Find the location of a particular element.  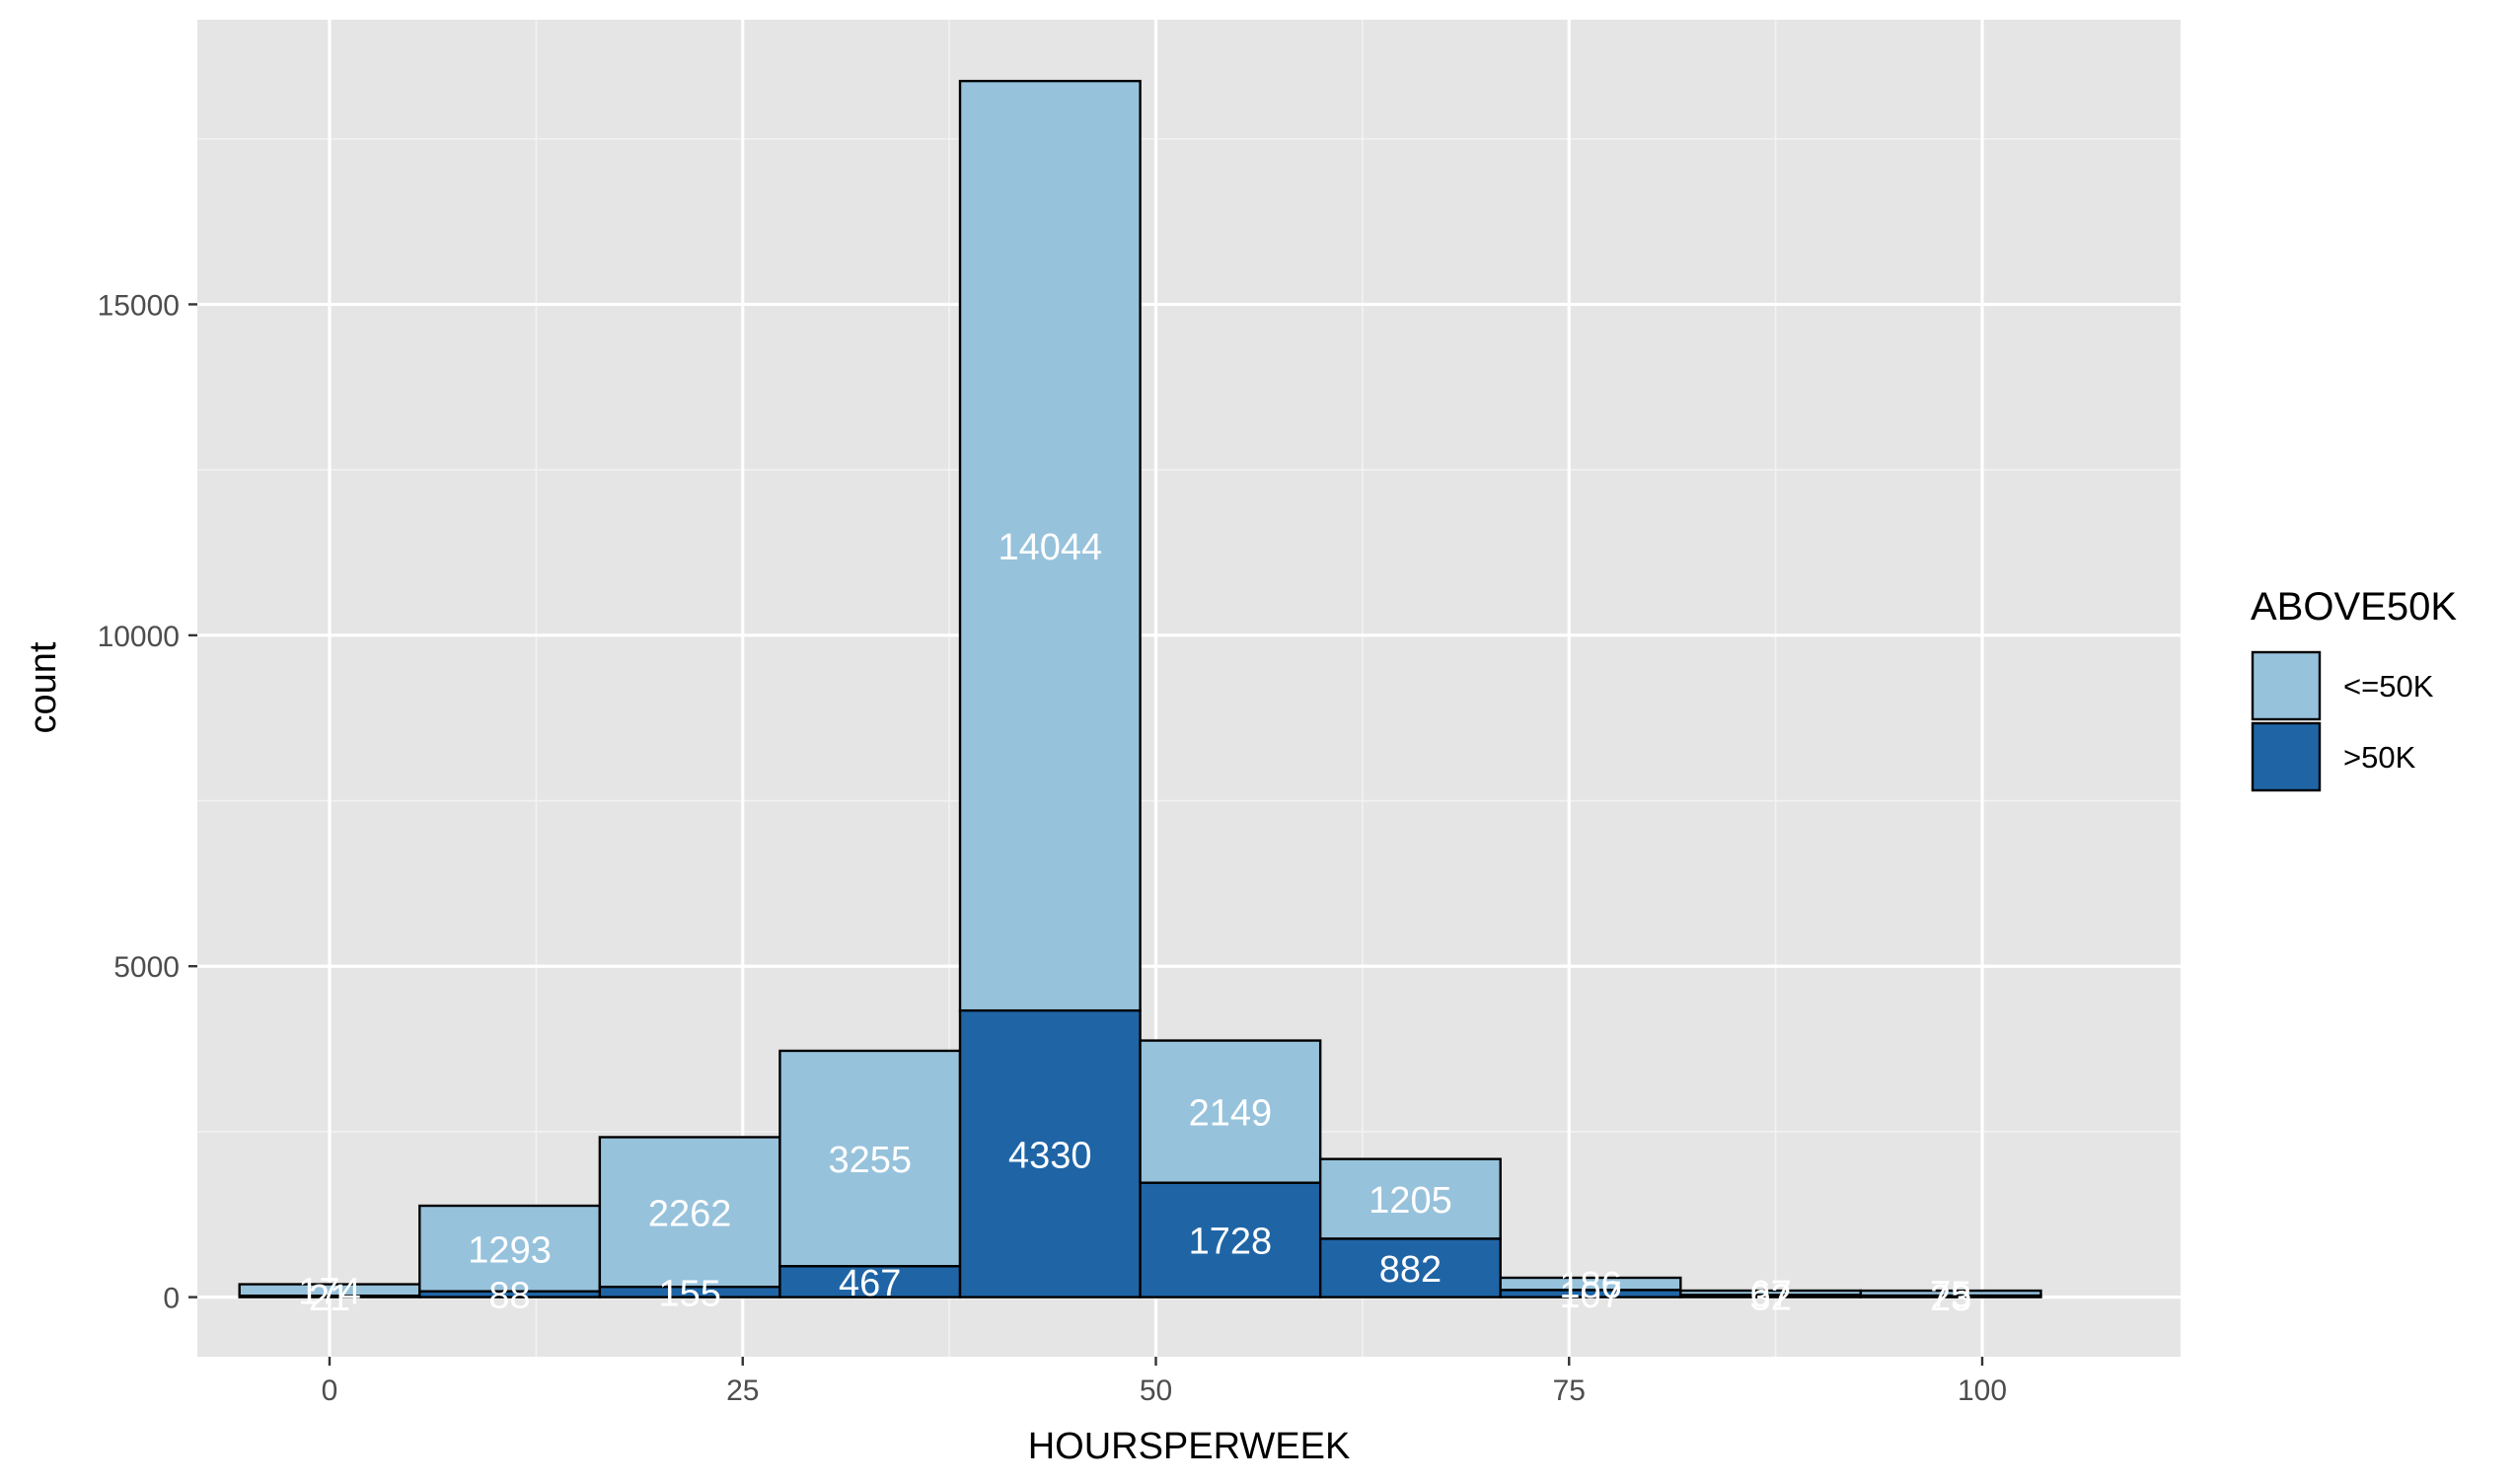

bar-label-le50k: 174 is located at coordinates (329, 1291).